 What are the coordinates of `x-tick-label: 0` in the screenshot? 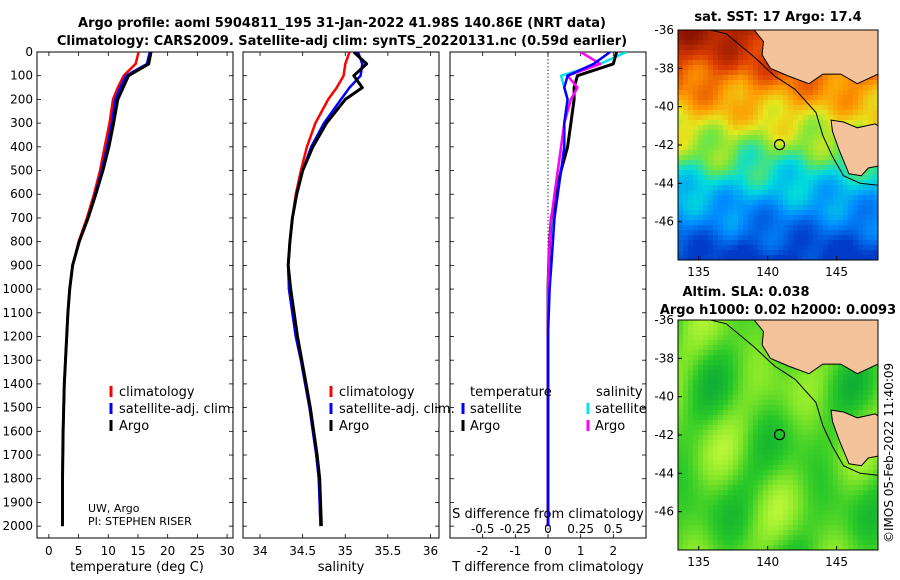 It's located at (49, 551).